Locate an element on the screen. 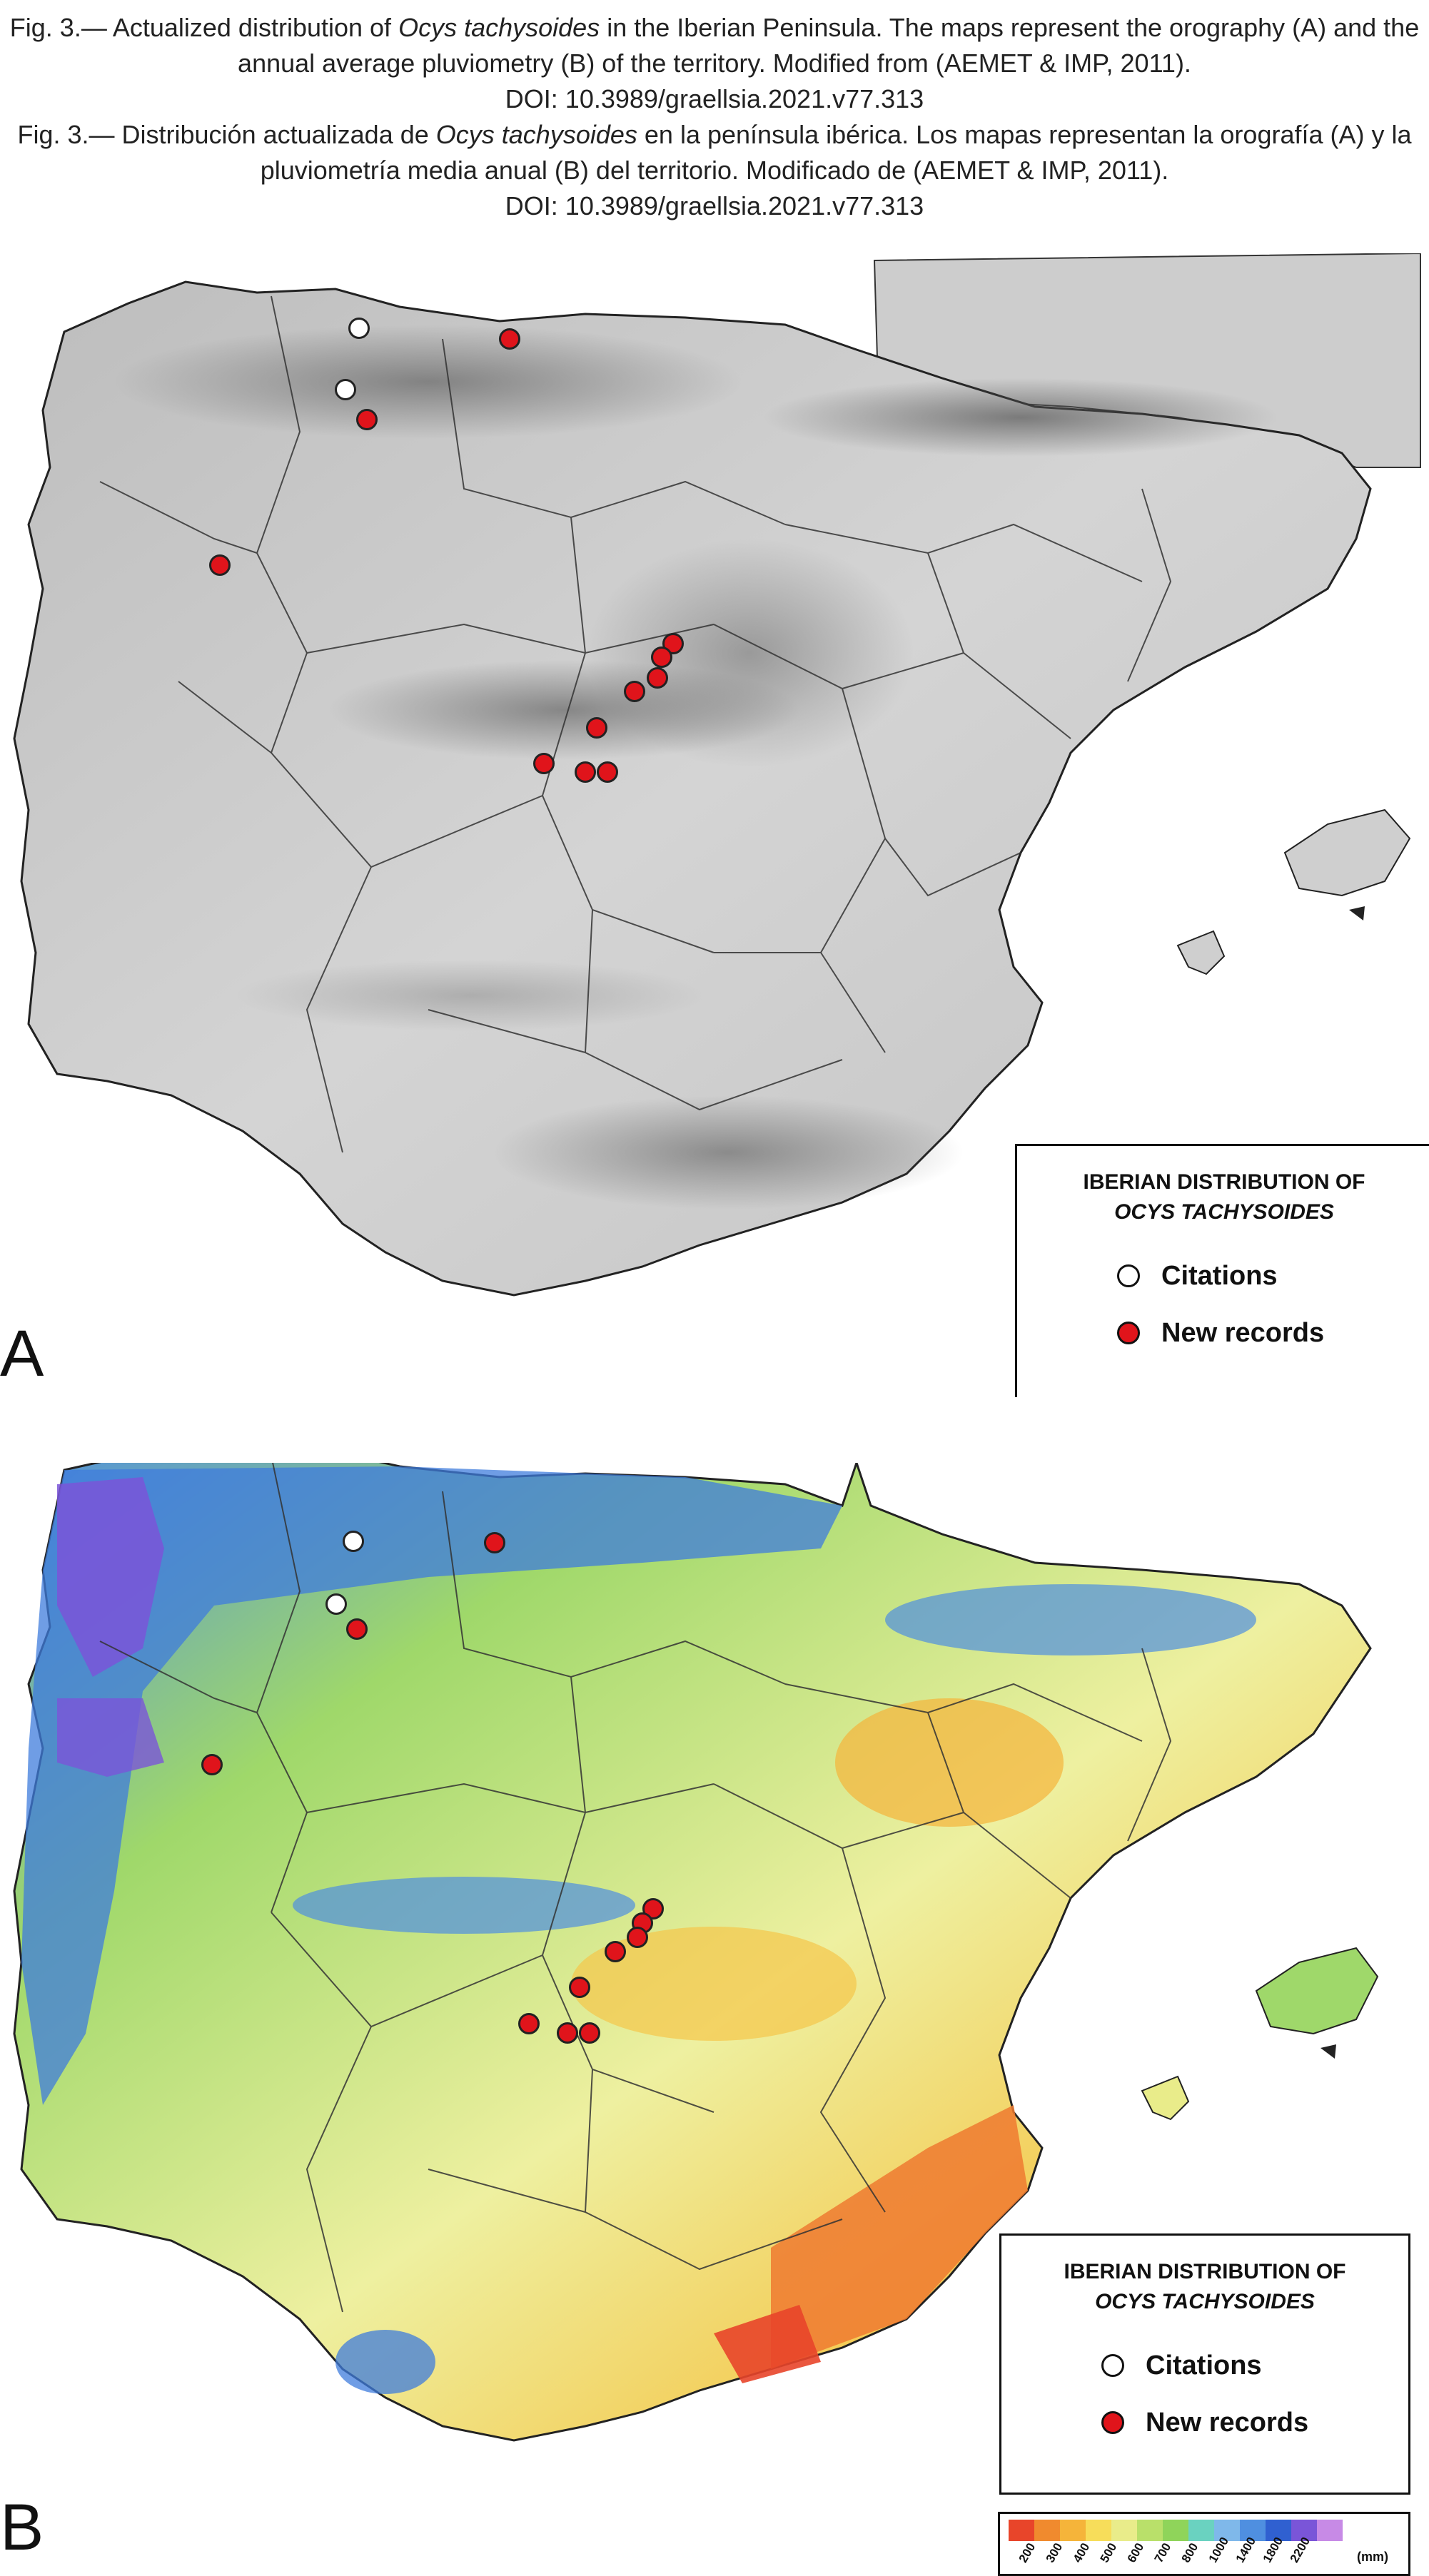  ibiza-island-b is located at coordinates (1165, 2098).